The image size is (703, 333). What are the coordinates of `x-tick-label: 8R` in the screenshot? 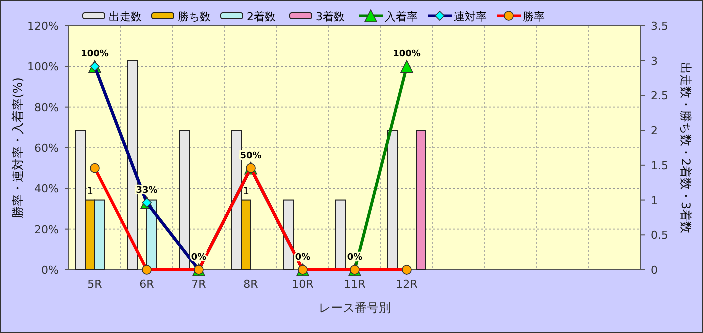 It's located at (251, 284).